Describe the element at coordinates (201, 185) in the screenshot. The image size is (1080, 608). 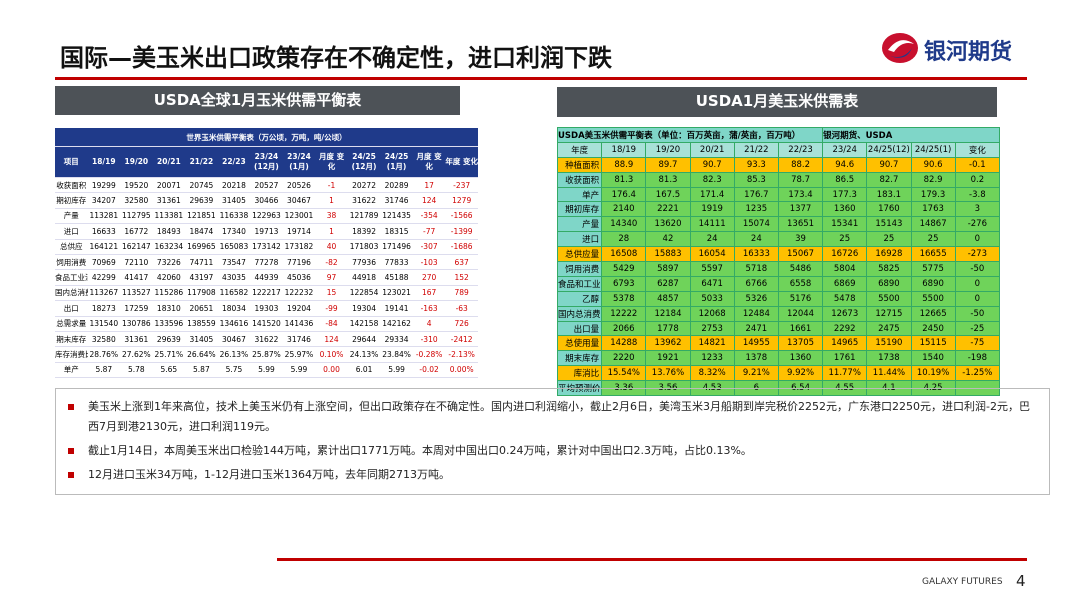
I see `cell: 20745` at that location.